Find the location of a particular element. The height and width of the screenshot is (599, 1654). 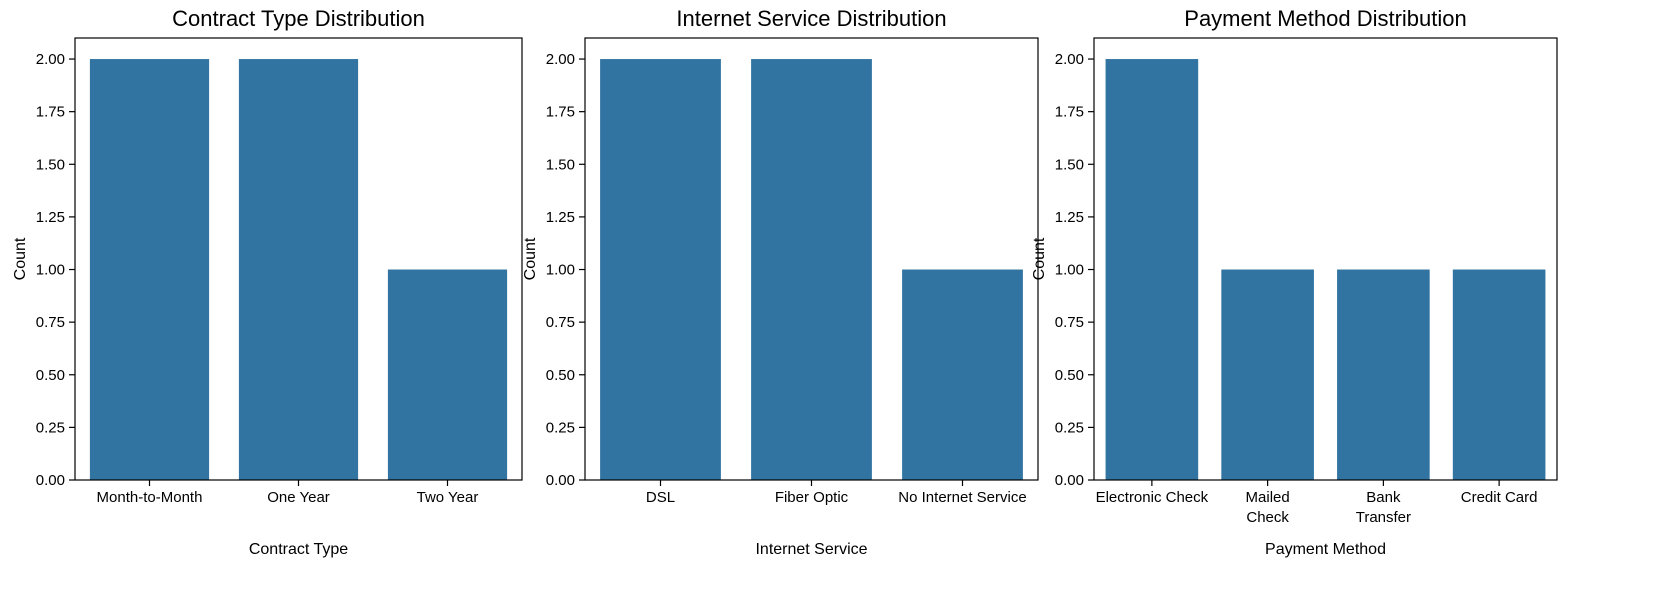

bar-dsl is located at coordinates (660, 270).